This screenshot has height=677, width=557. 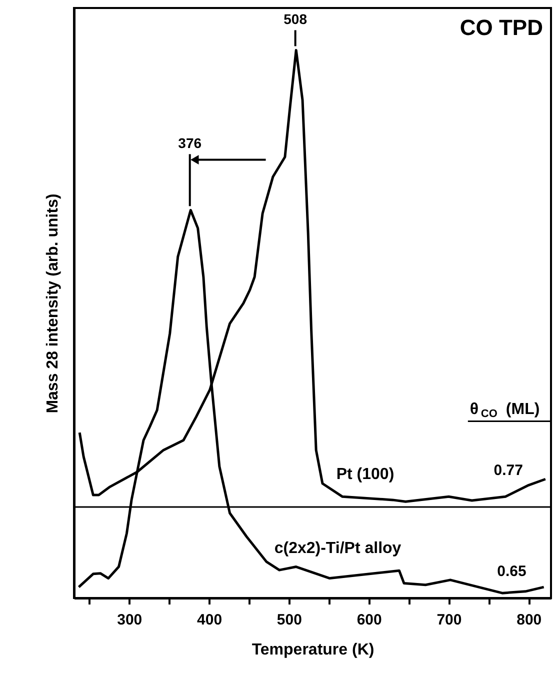 I want to click on annotation: 0.77, so click(x=508, y=470).